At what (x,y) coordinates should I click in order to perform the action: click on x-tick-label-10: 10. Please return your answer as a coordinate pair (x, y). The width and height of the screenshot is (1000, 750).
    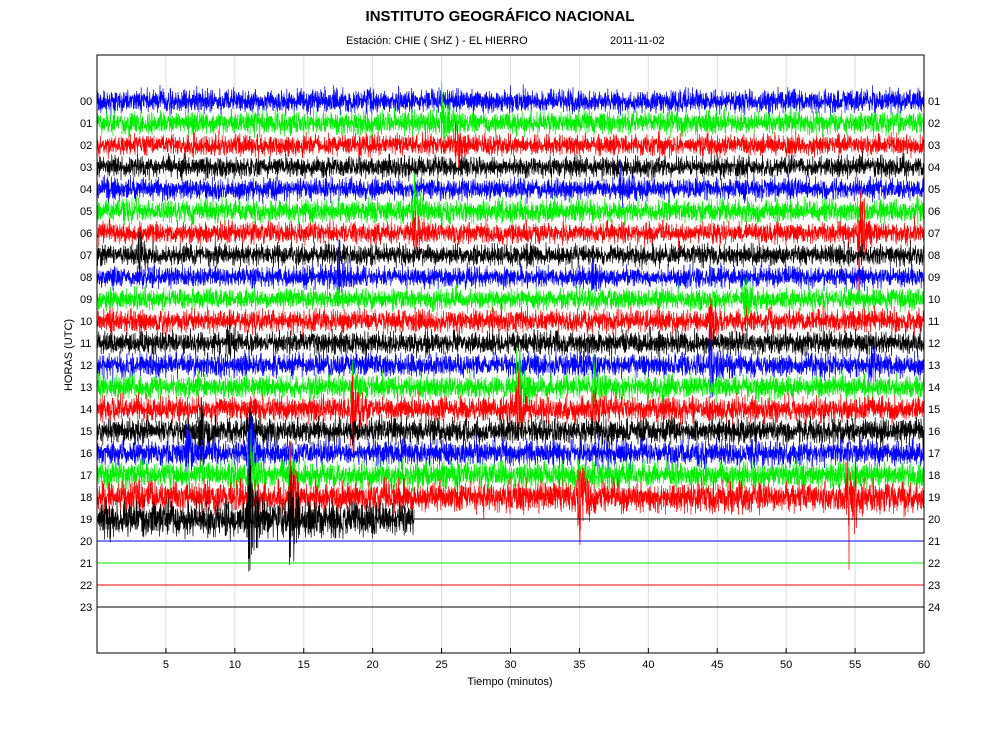
    Looking at the image, I should click on (235, 665).